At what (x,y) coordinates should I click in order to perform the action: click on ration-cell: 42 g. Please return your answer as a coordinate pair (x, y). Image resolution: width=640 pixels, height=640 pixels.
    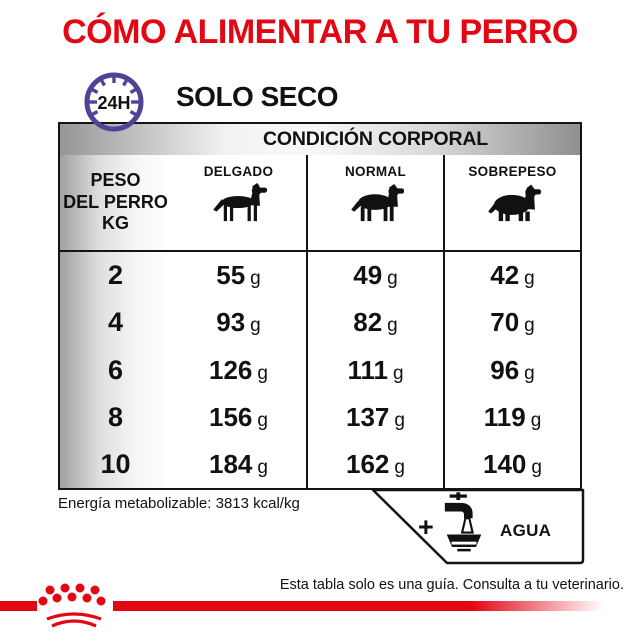
    Looking at the image, I should click on (512, 275).